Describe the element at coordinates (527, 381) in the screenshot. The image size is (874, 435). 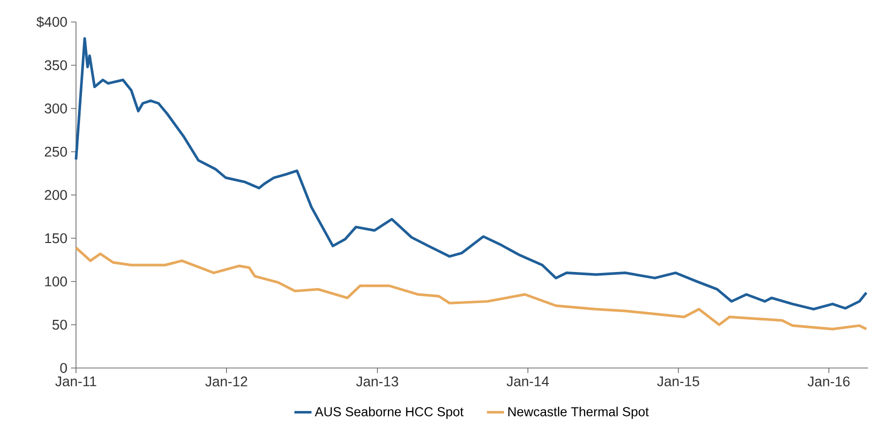
I see `x-tick-label: Jan-14` at that location.